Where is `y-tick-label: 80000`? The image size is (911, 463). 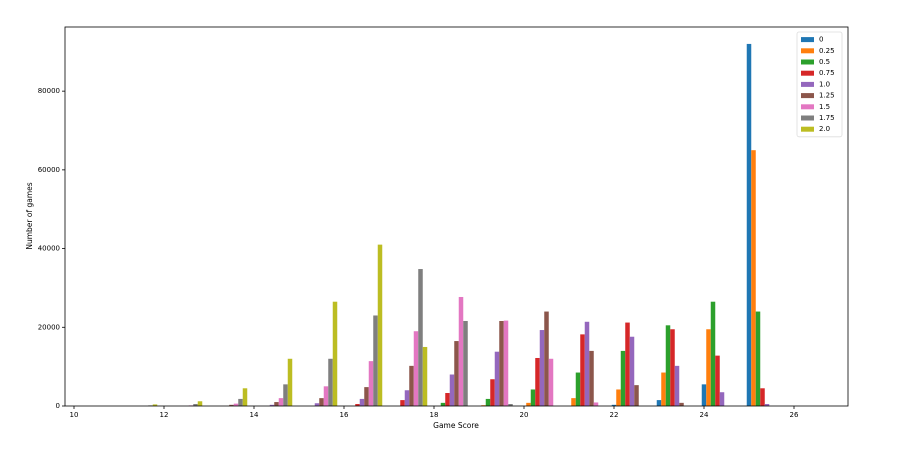 y-tick-label: 80000 is located at coordinates (49, 91).